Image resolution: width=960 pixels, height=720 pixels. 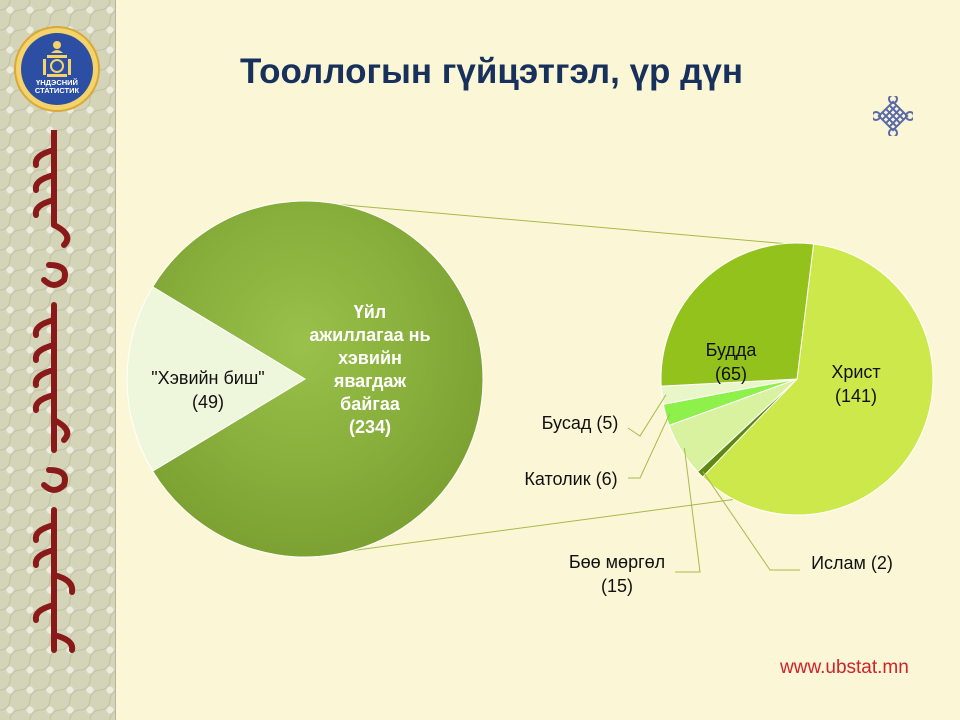 What do you see at coordinates (57, 90) in the screenshot?
I see `logo-caption-line-2: СТАТИСТИК` at bounding box center [57, 90].